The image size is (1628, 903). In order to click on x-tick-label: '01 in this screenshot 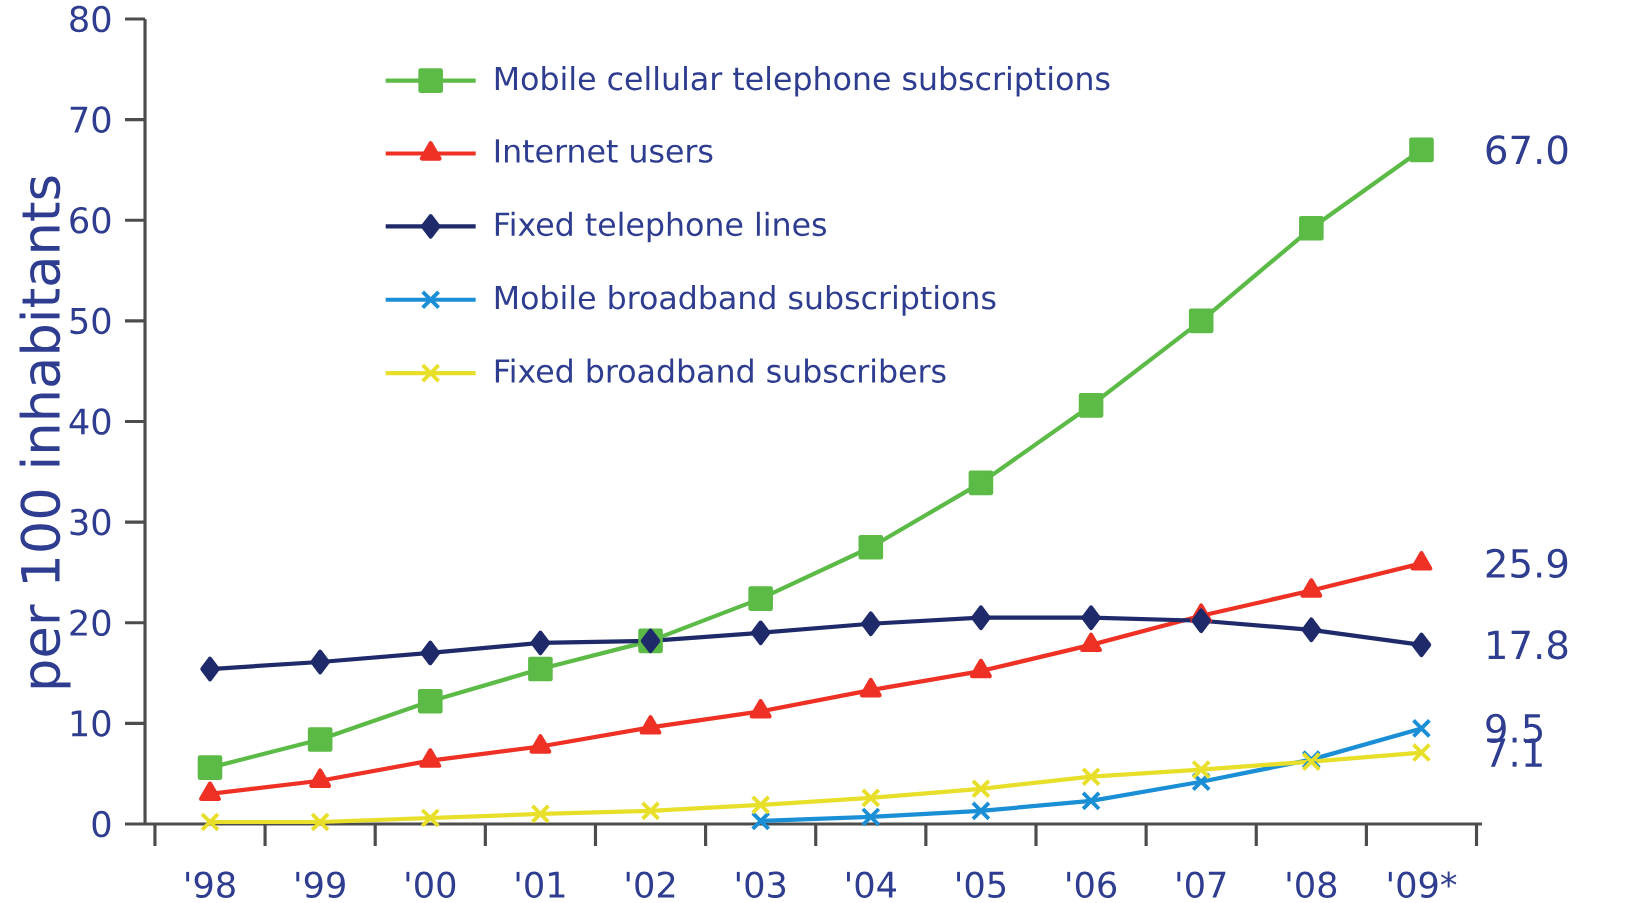, I will do `click(540, 884)`.